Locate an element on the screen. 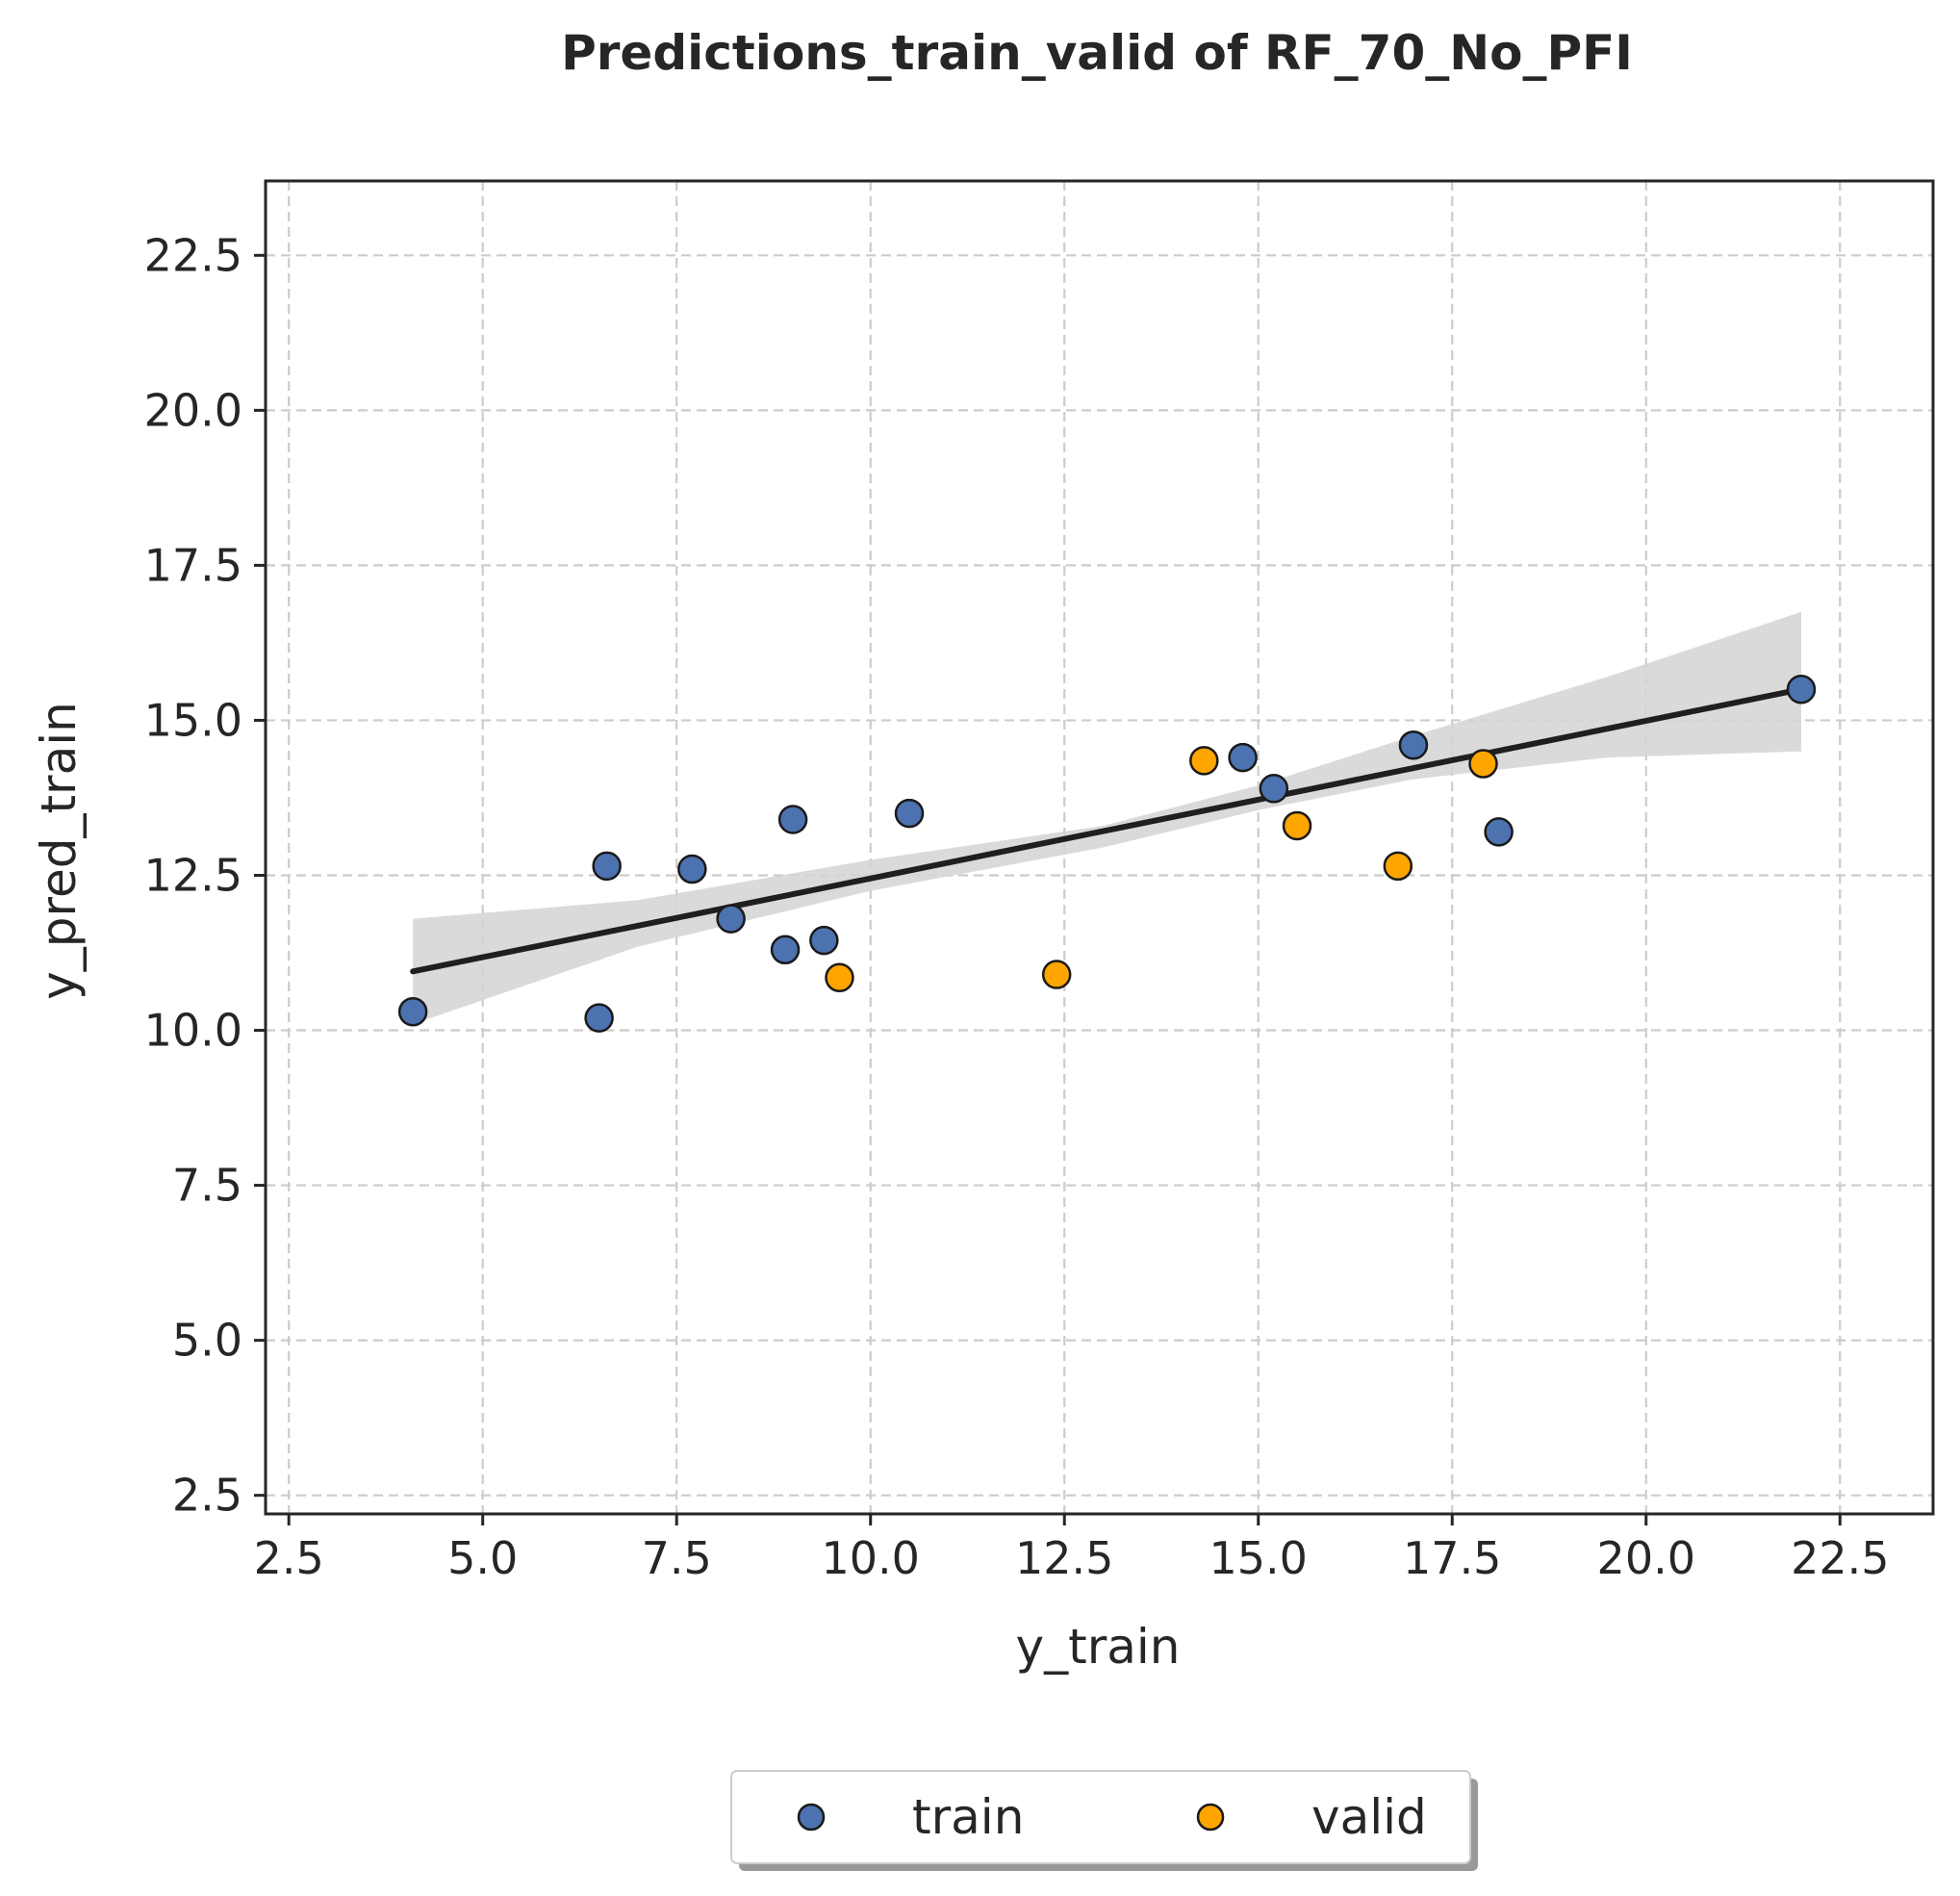  y-tick-label-0: 2.5 is located at coordinates (207, 1496).